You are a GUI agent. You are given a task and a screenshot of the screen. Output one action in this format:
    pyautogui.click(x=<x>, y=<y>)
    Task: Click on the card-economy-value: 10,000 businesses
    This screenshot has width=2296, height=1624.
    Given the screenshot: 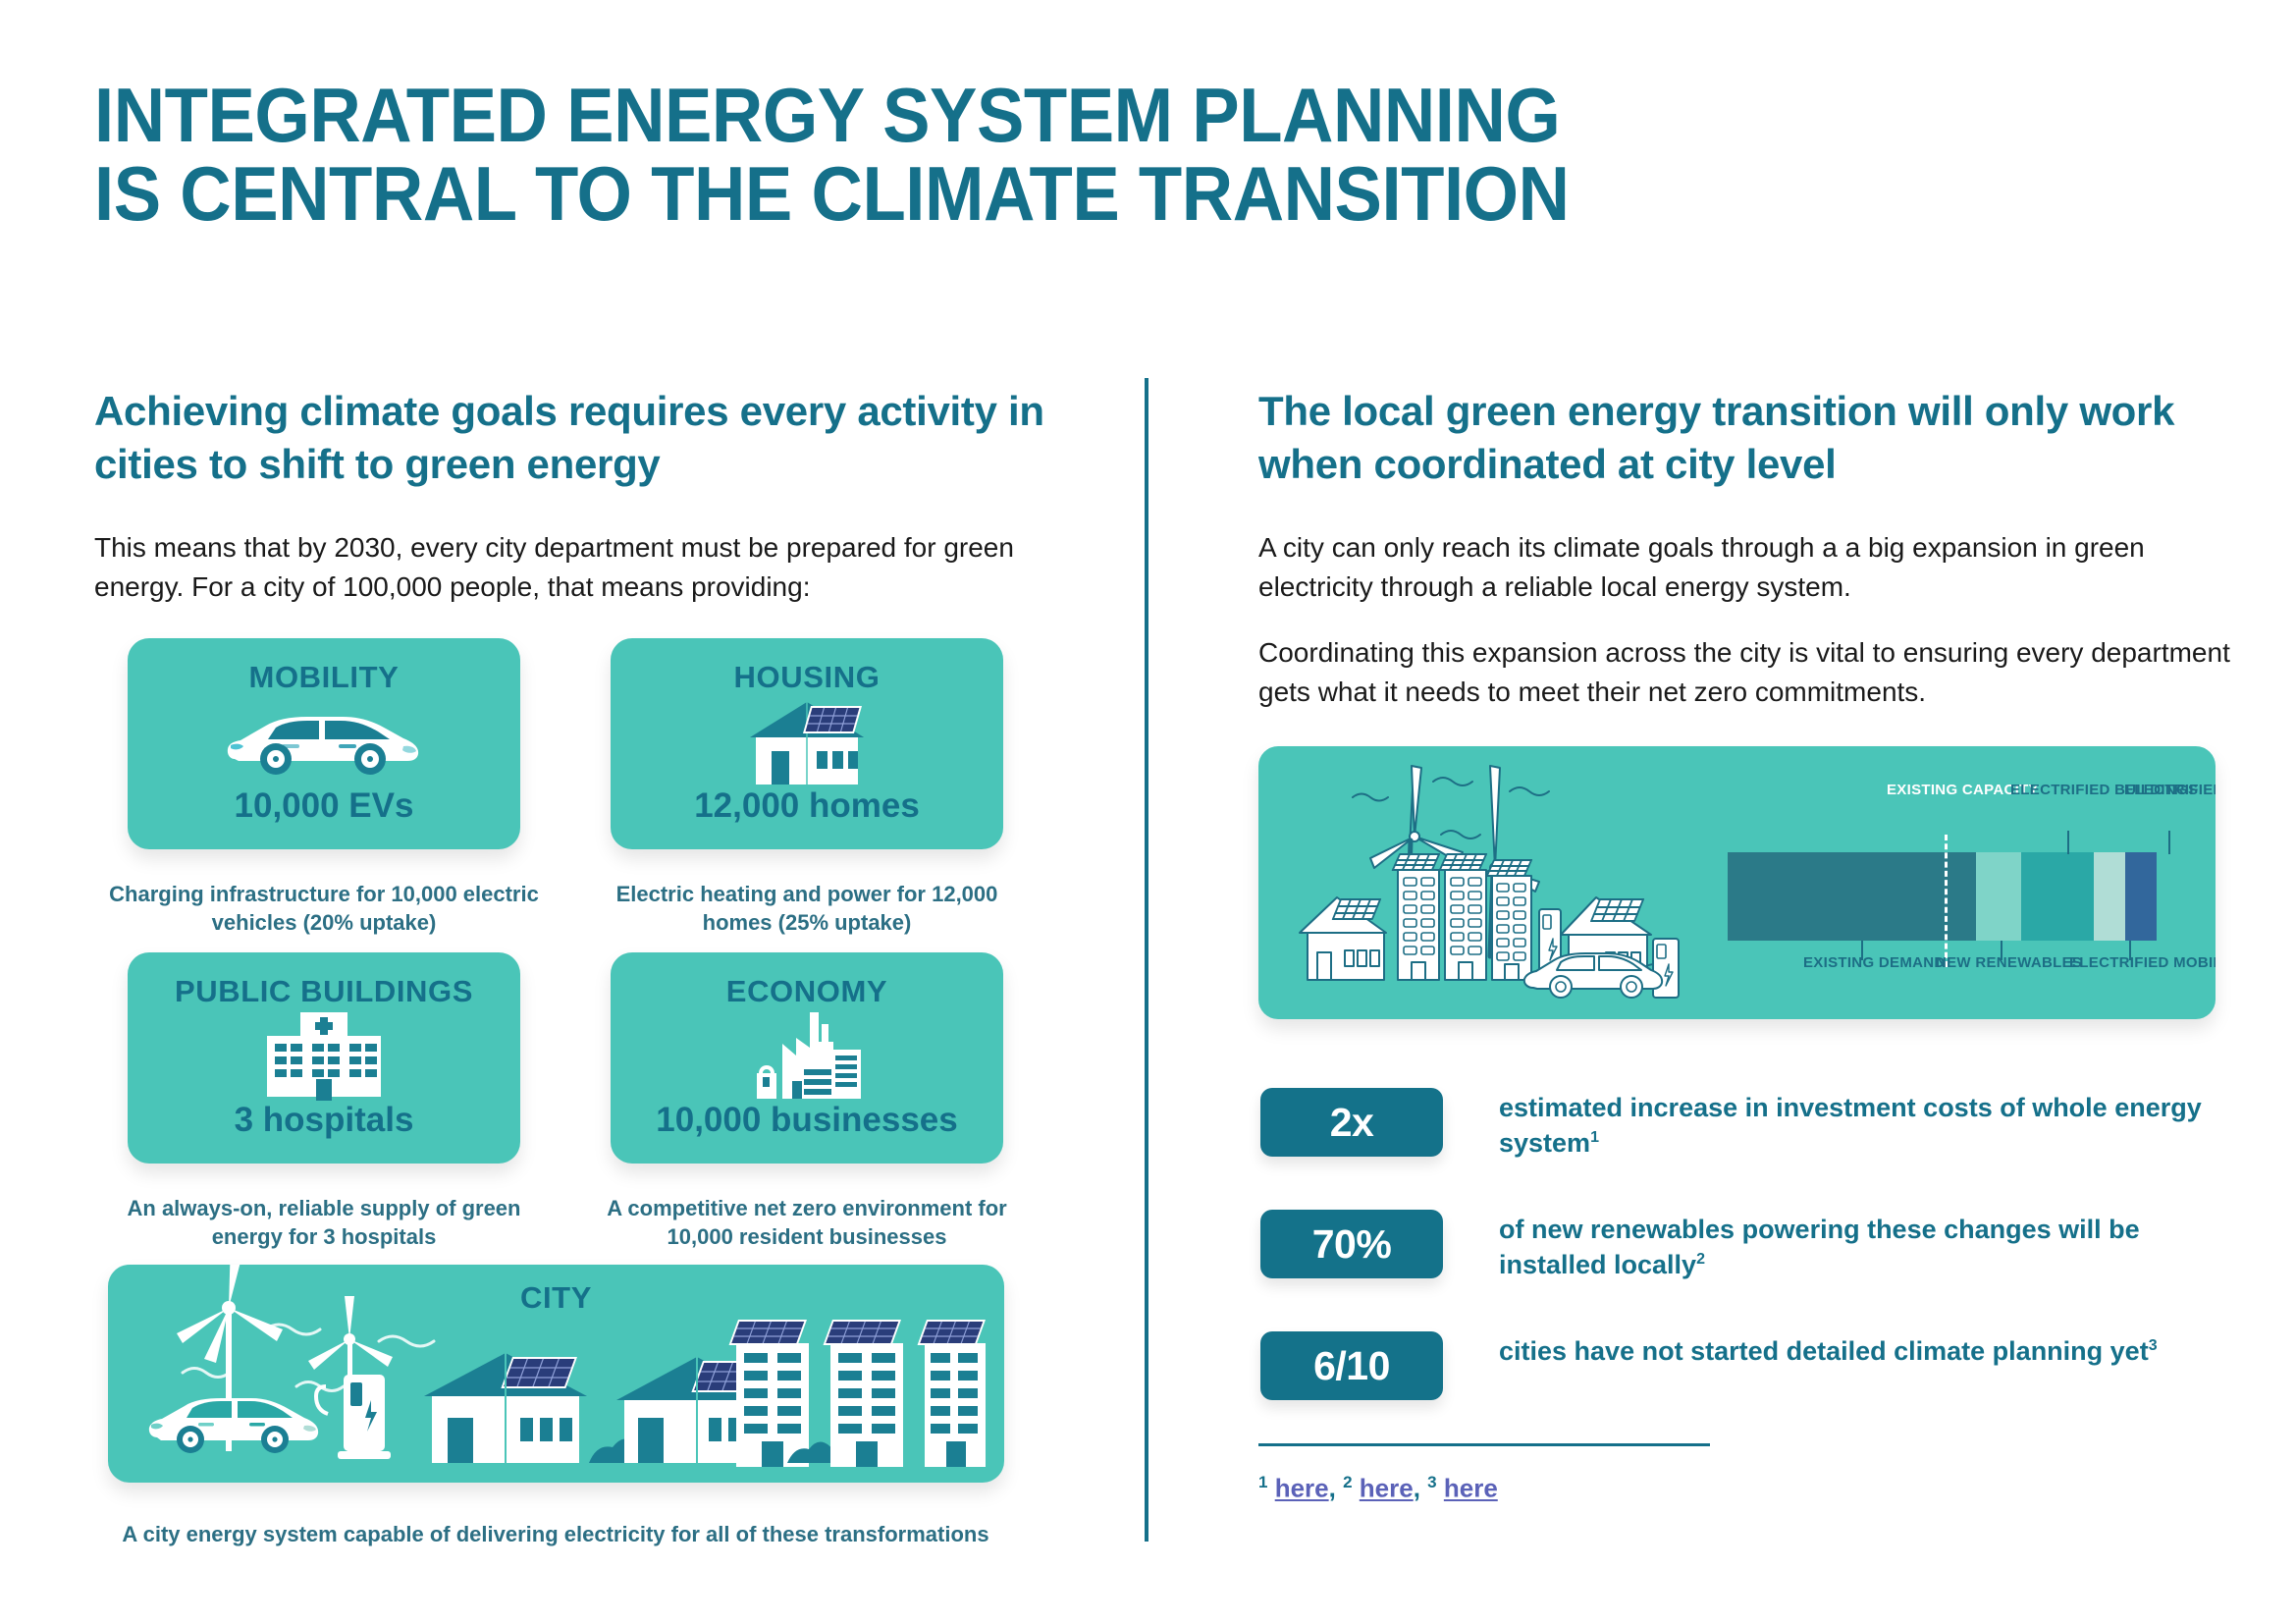 What is the action you would take?
    pyautogui.click(x=807, y=1120)
    